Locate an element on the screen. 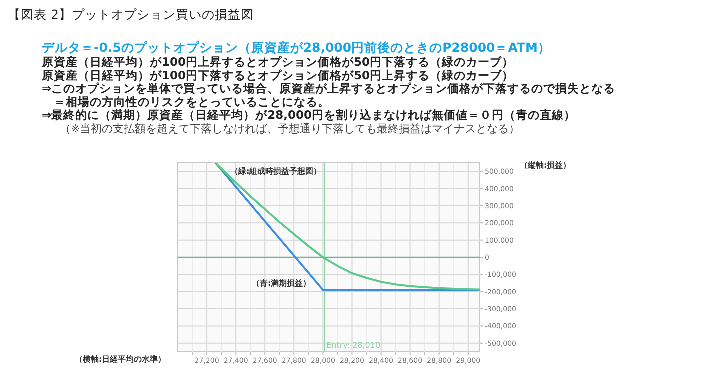 This screenshot has width=701, height=380. annotation: （※当初の支払額を超えて下落しなければ、予想通り下落しても最終損益はマイナスとなる） is located at coordinates (290, 129).